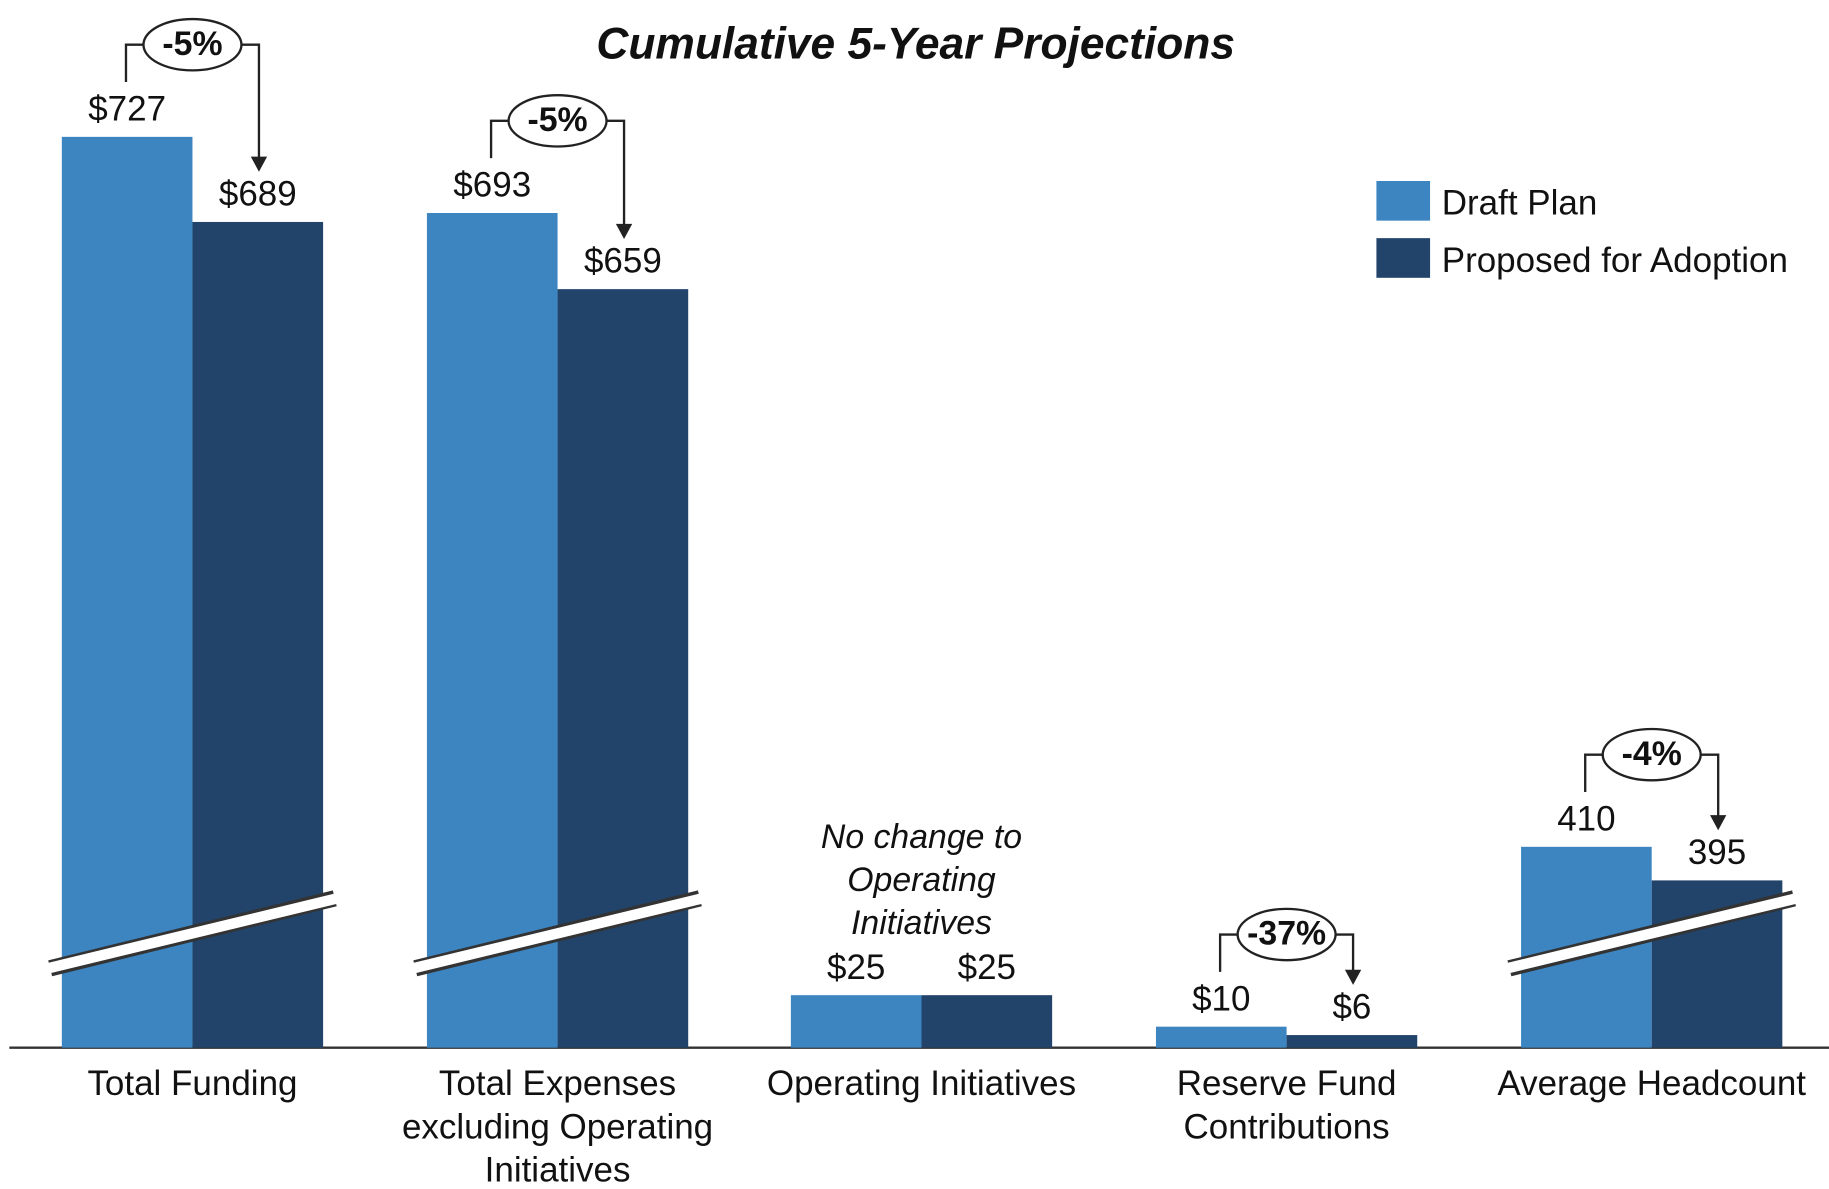 The image size is (1829, 1189). What do you see at coordinates (1351, 1007) in the screenshot?
I see `value-label: $6` at bounding box center [1351, 1007].